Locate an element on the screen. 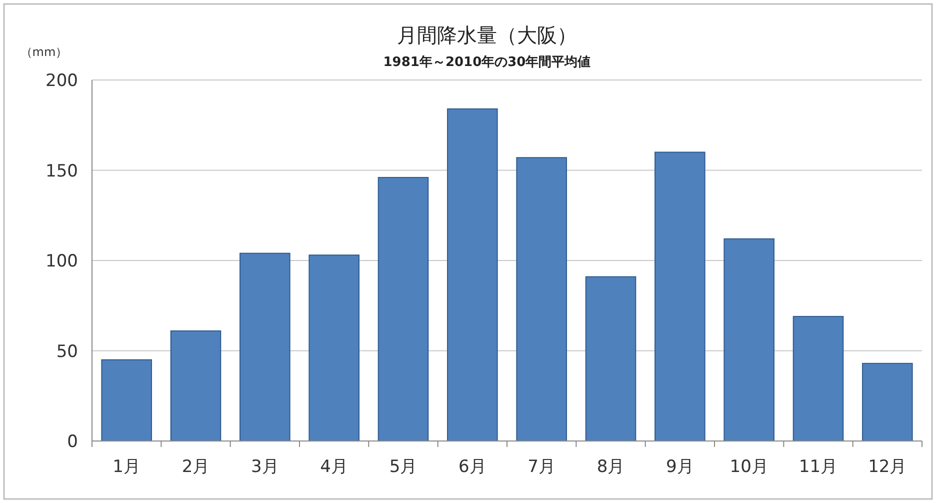 Image resolution: width=936 pixels, height=503 pixels. x-tick-label: 10月 is located at coordinates (749, 467).